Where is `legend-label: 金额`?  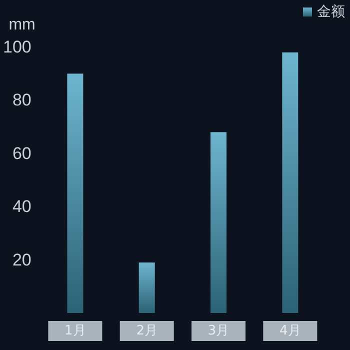 legend-label: 金额 is located at coordinates (331, 12).